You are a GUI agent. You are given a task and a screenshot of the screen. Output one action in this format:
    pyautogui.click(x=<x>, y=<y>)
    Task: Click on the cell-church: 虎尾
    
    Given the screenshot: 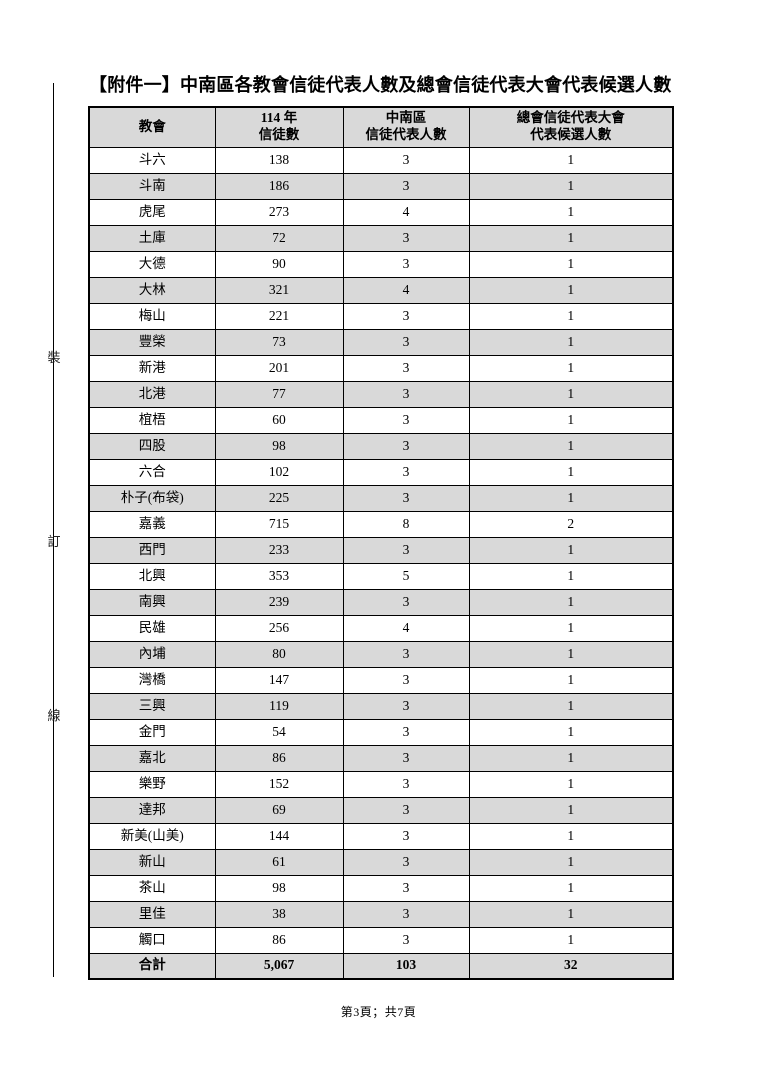 What is the action you would take?
    pyautogui.click(x=152, y=212)
    